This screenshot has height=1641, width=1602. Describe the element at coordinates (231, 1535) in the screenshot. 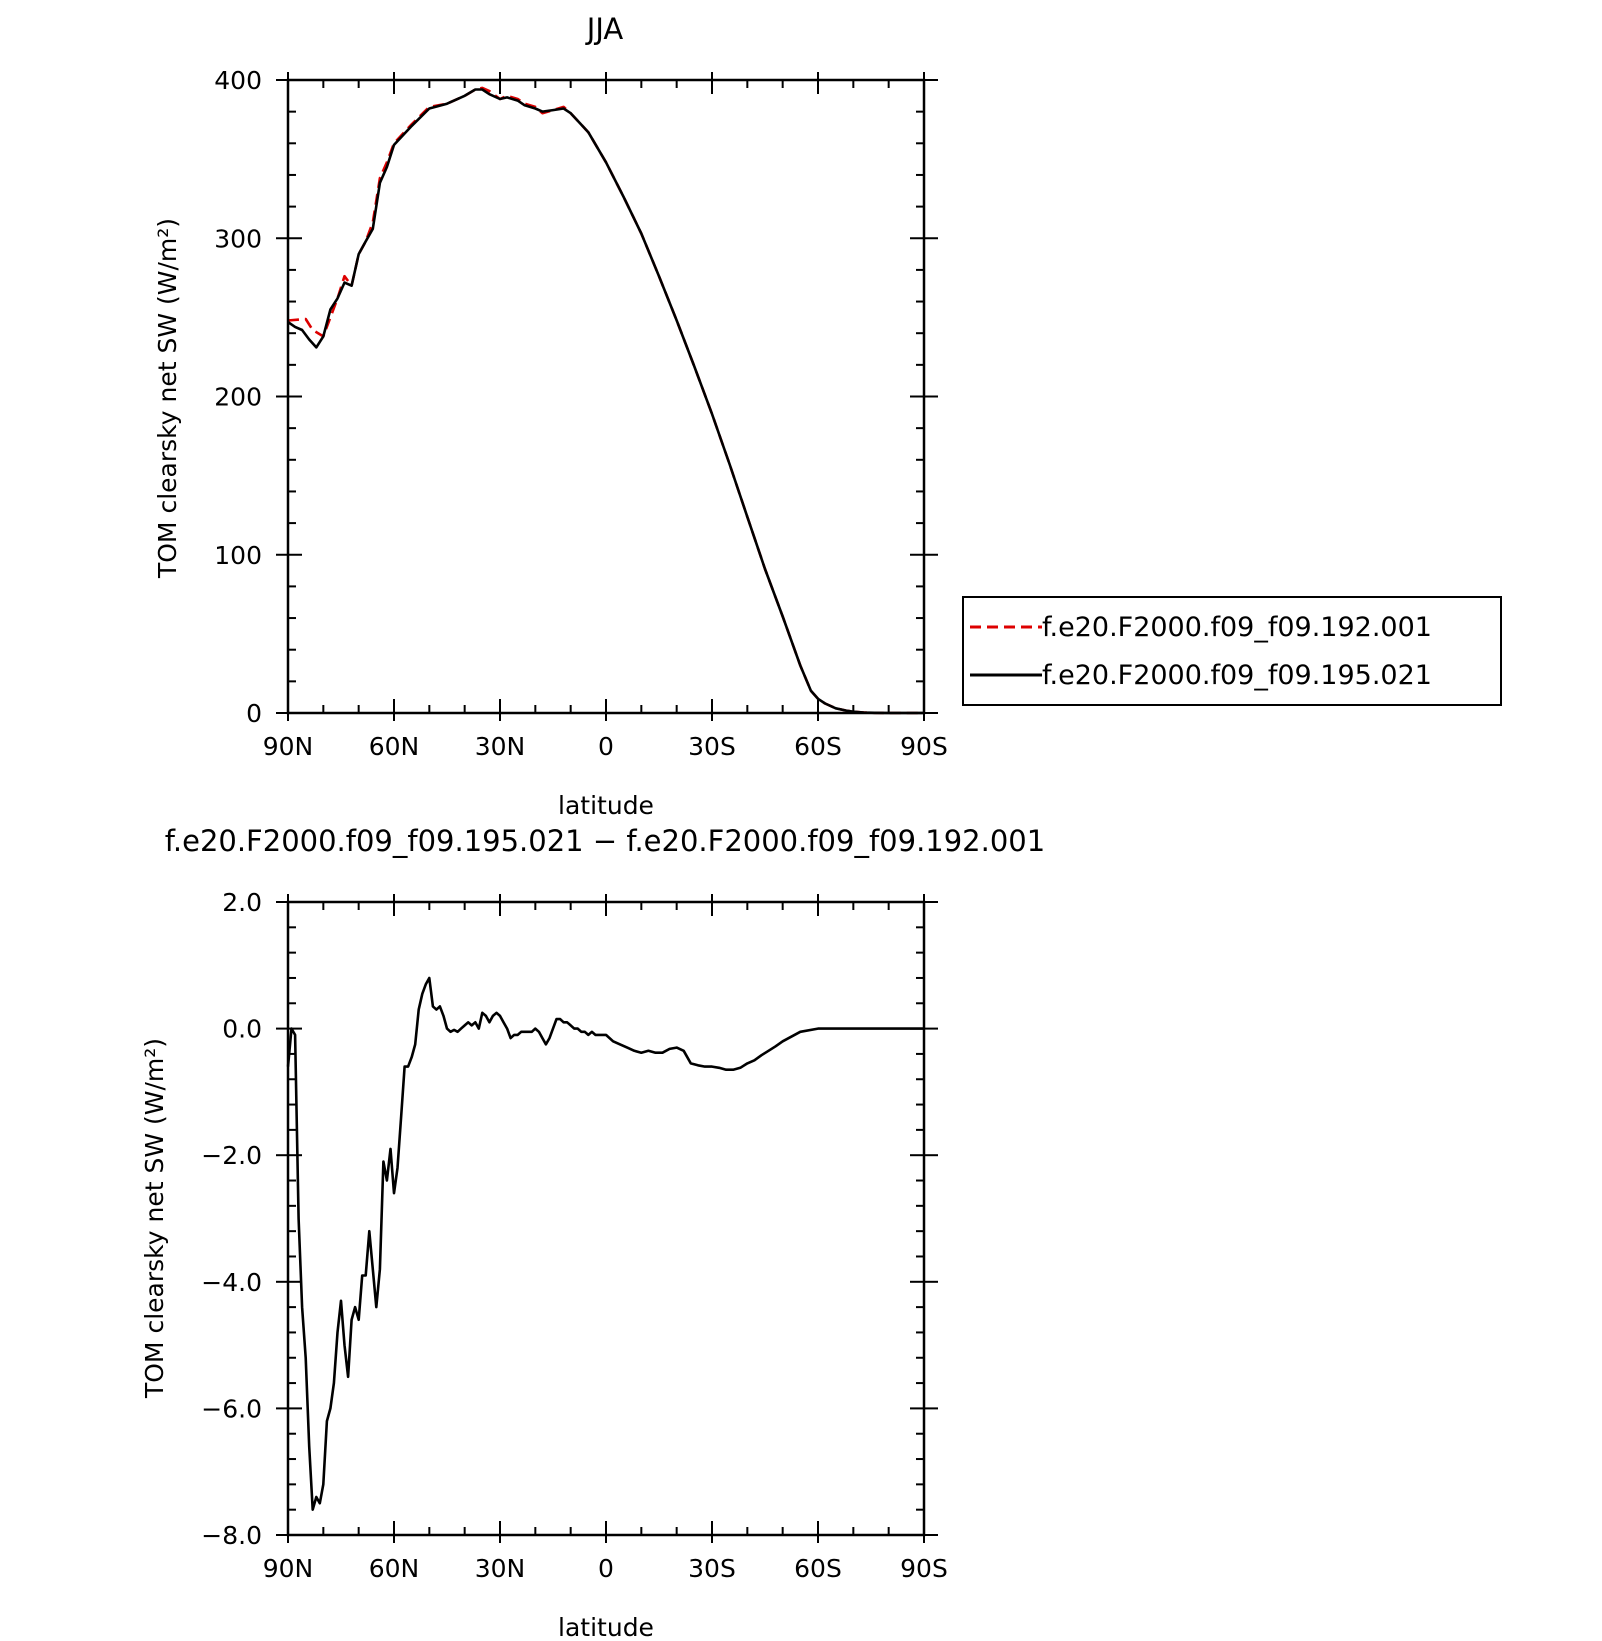

I see `bottom-y-tick-label: −8.0` at that location.